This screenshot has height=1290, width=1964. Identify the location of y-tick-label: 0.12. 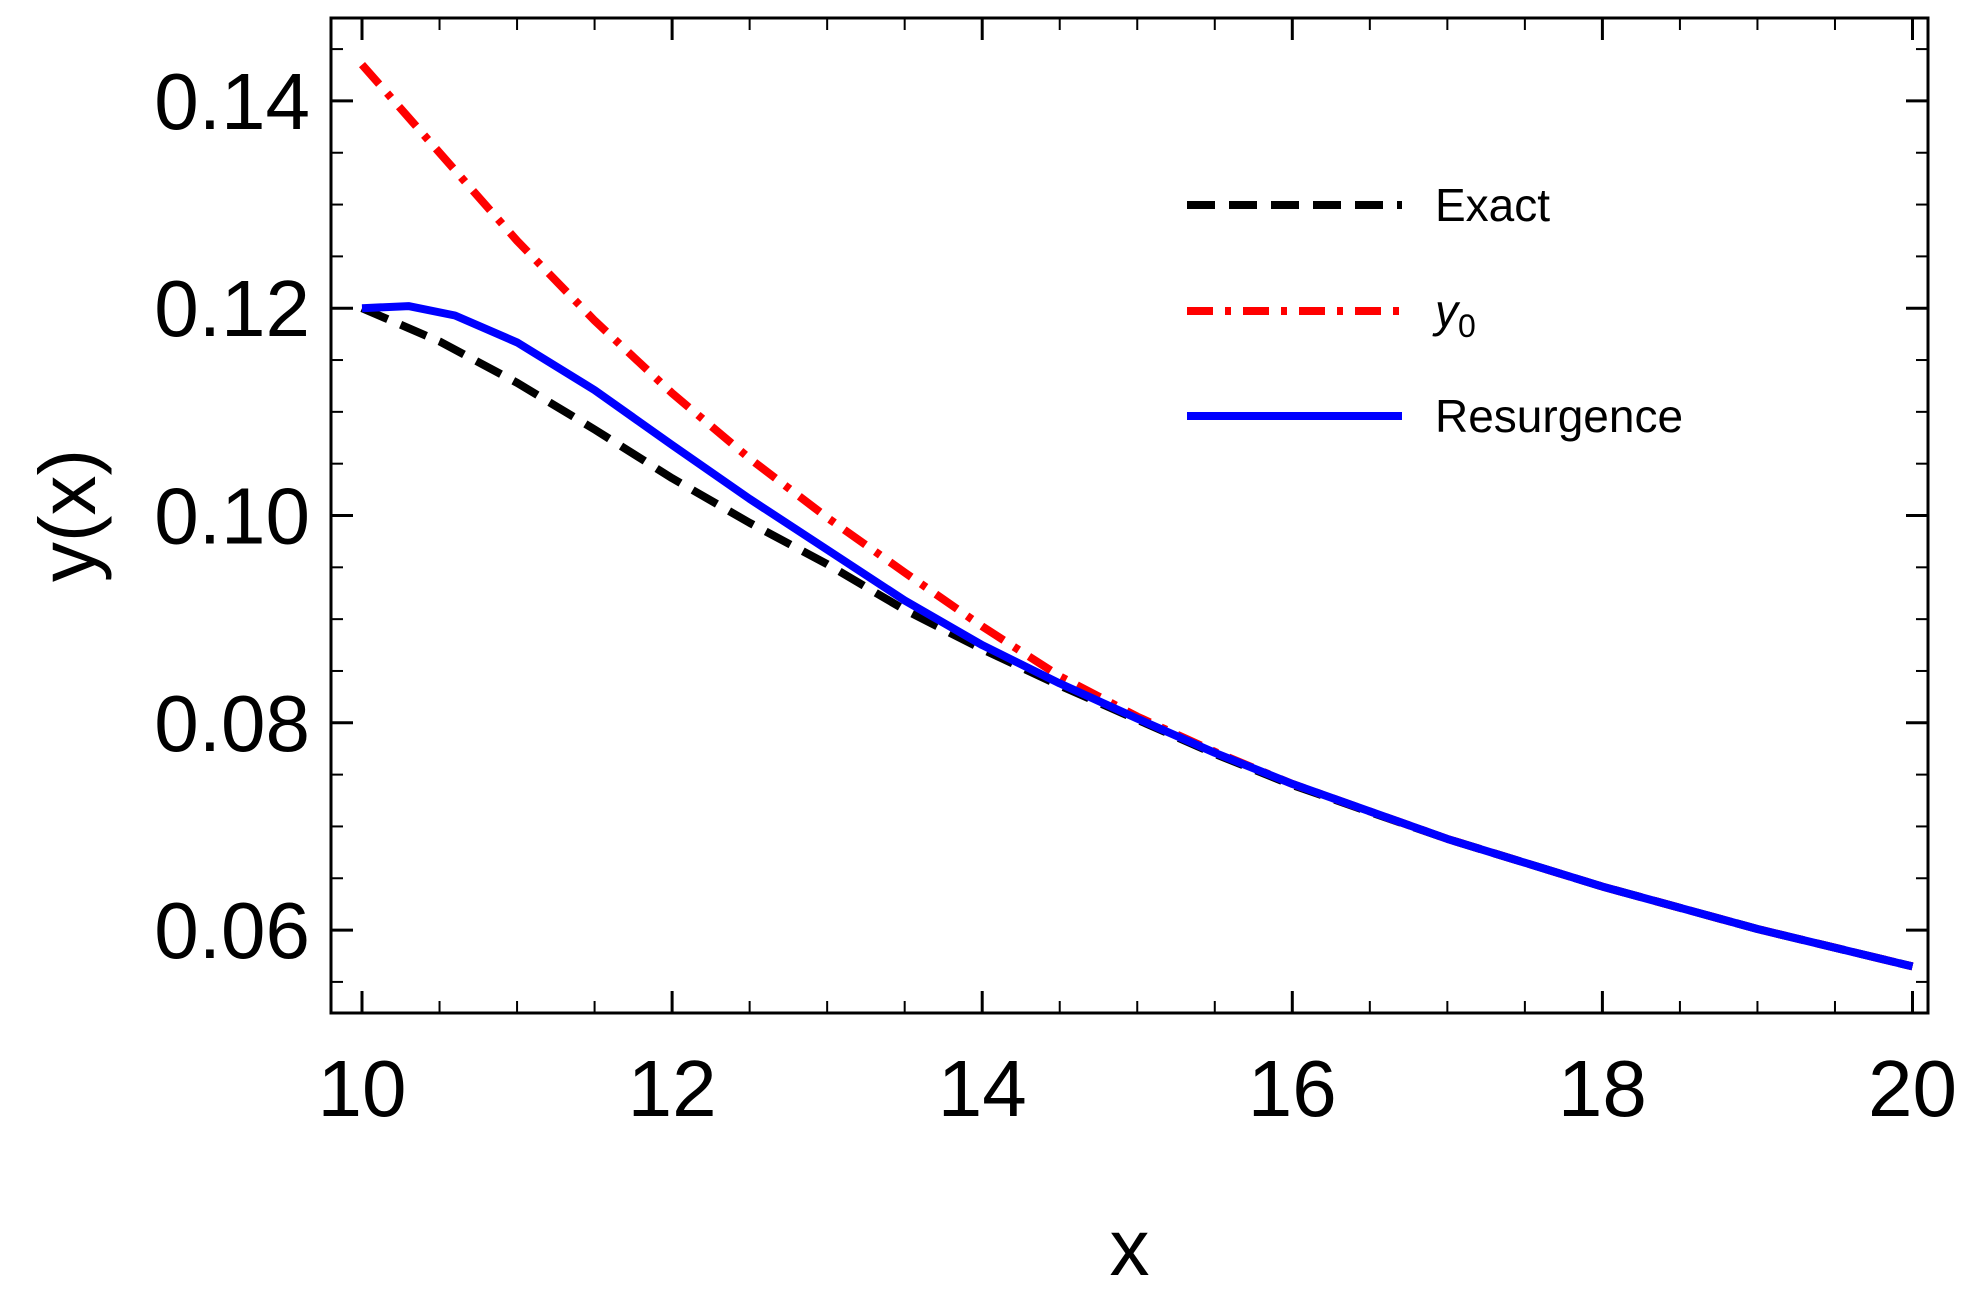
(232, 308).